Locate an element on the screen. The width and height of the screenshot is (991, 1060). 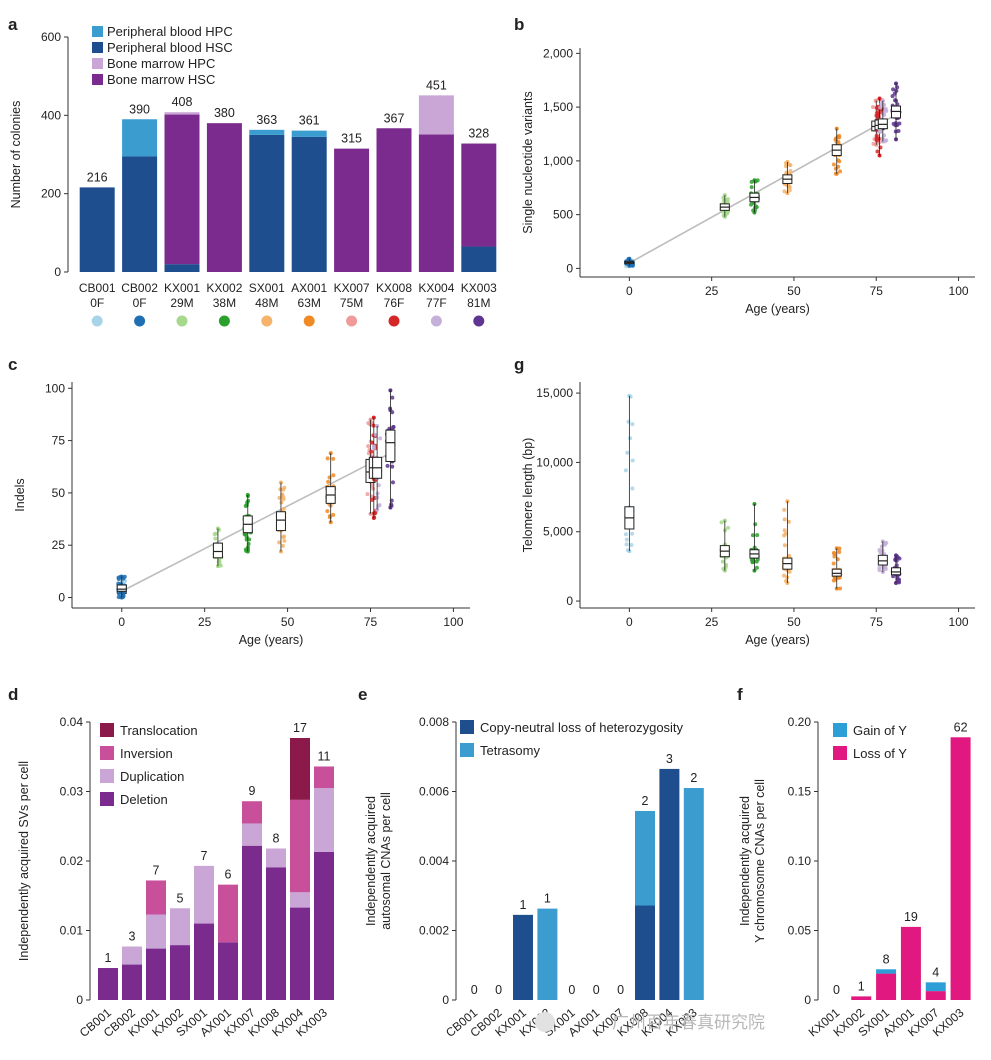
y-tick-label: 75 is located at coordinates (59, 441).